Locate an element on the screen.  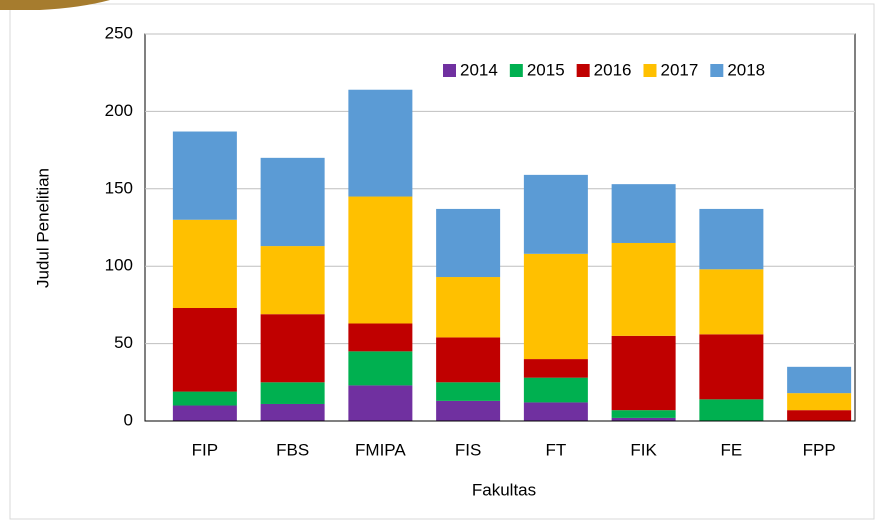
decor is located at coordinates (55, 5).